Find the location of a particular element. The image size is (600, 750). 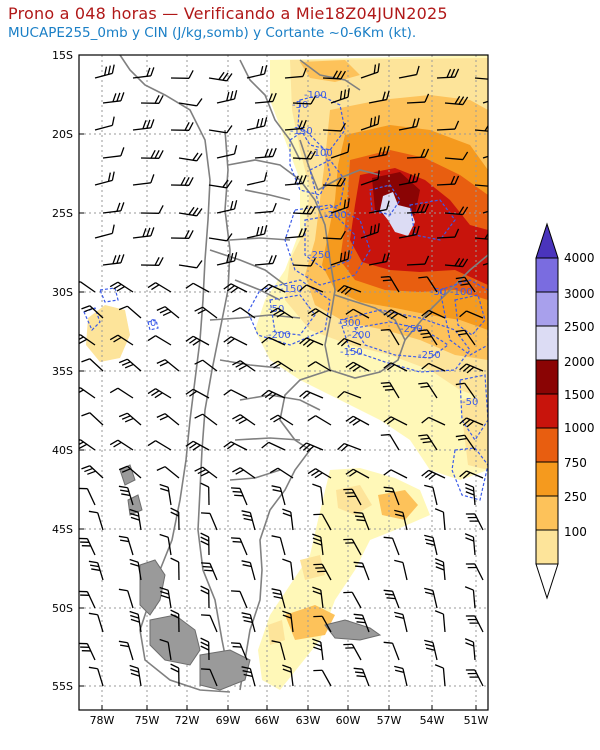

cape-colorbar: 100 250 750 1000 1500 2000 2500 3000 4000 is located at coordinates (565, 411).